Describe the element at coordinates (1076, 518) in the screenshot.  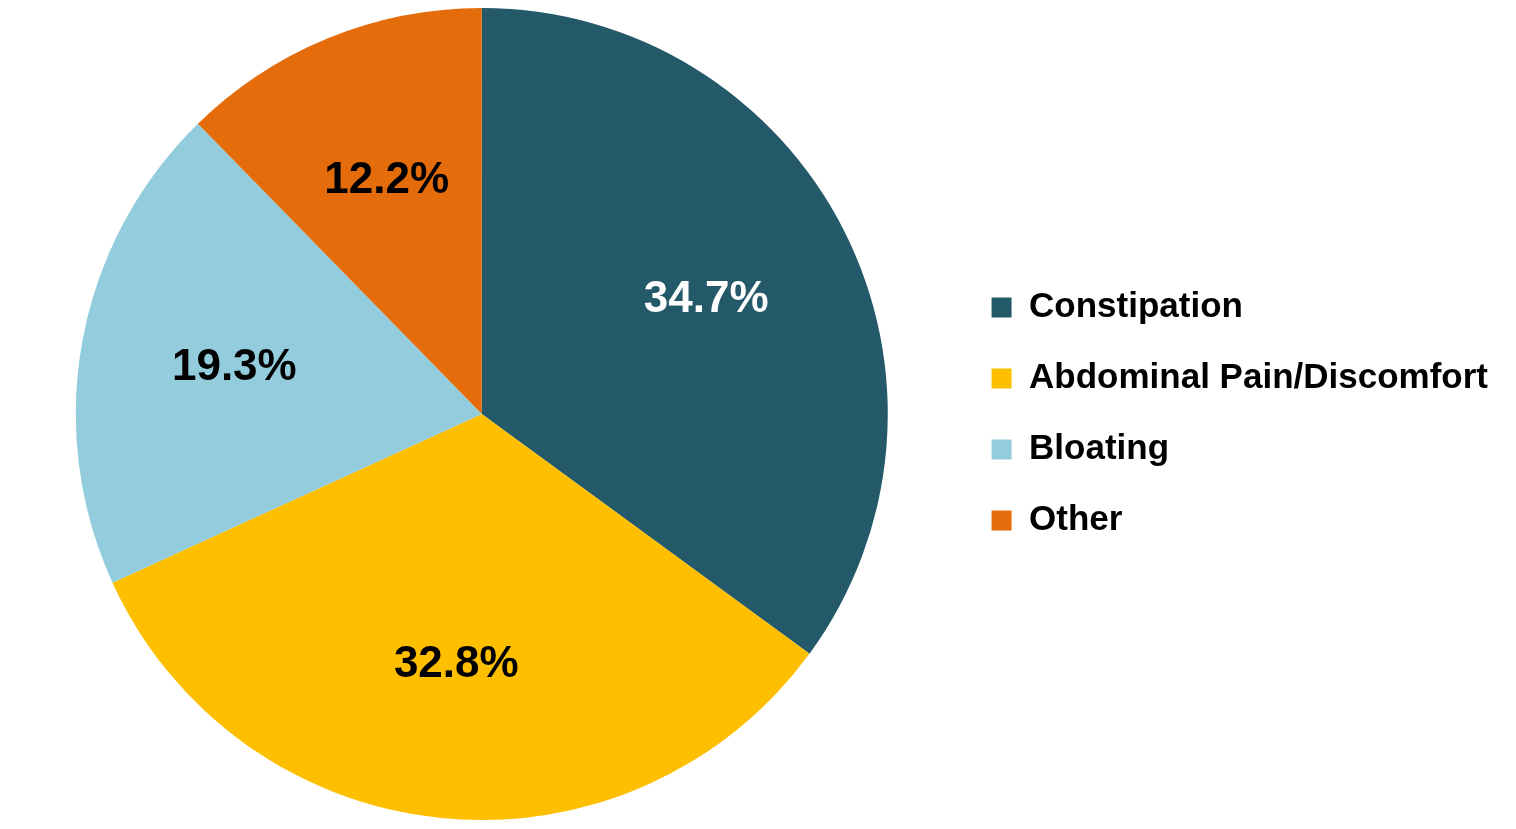
I see `legend-label: Other` at that location.